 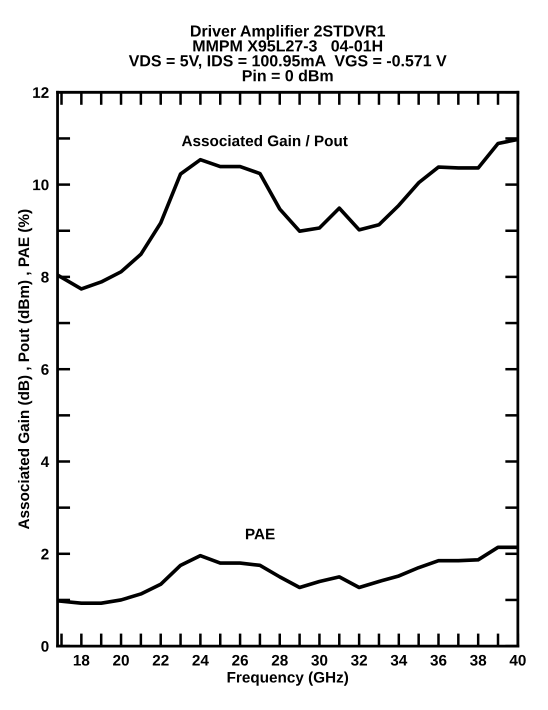 I want to click on x-tick-label: 30, so click(x=319, y=660).